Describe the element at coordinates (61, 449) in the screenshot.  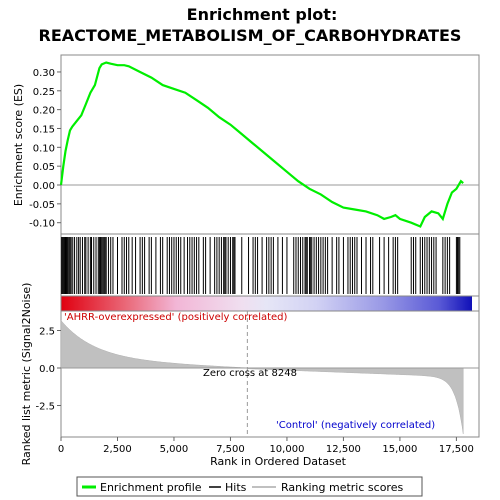
I see `x-tick-label: 0` at that location.